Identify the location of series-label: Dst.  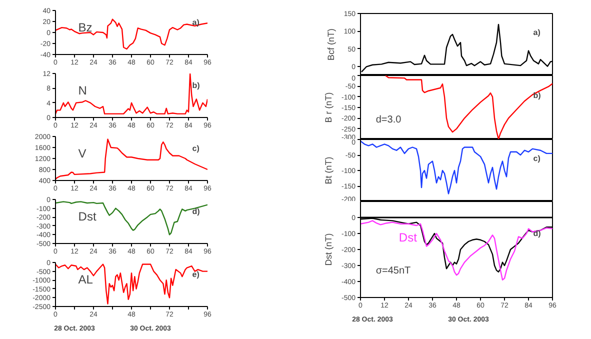
(408, 237).